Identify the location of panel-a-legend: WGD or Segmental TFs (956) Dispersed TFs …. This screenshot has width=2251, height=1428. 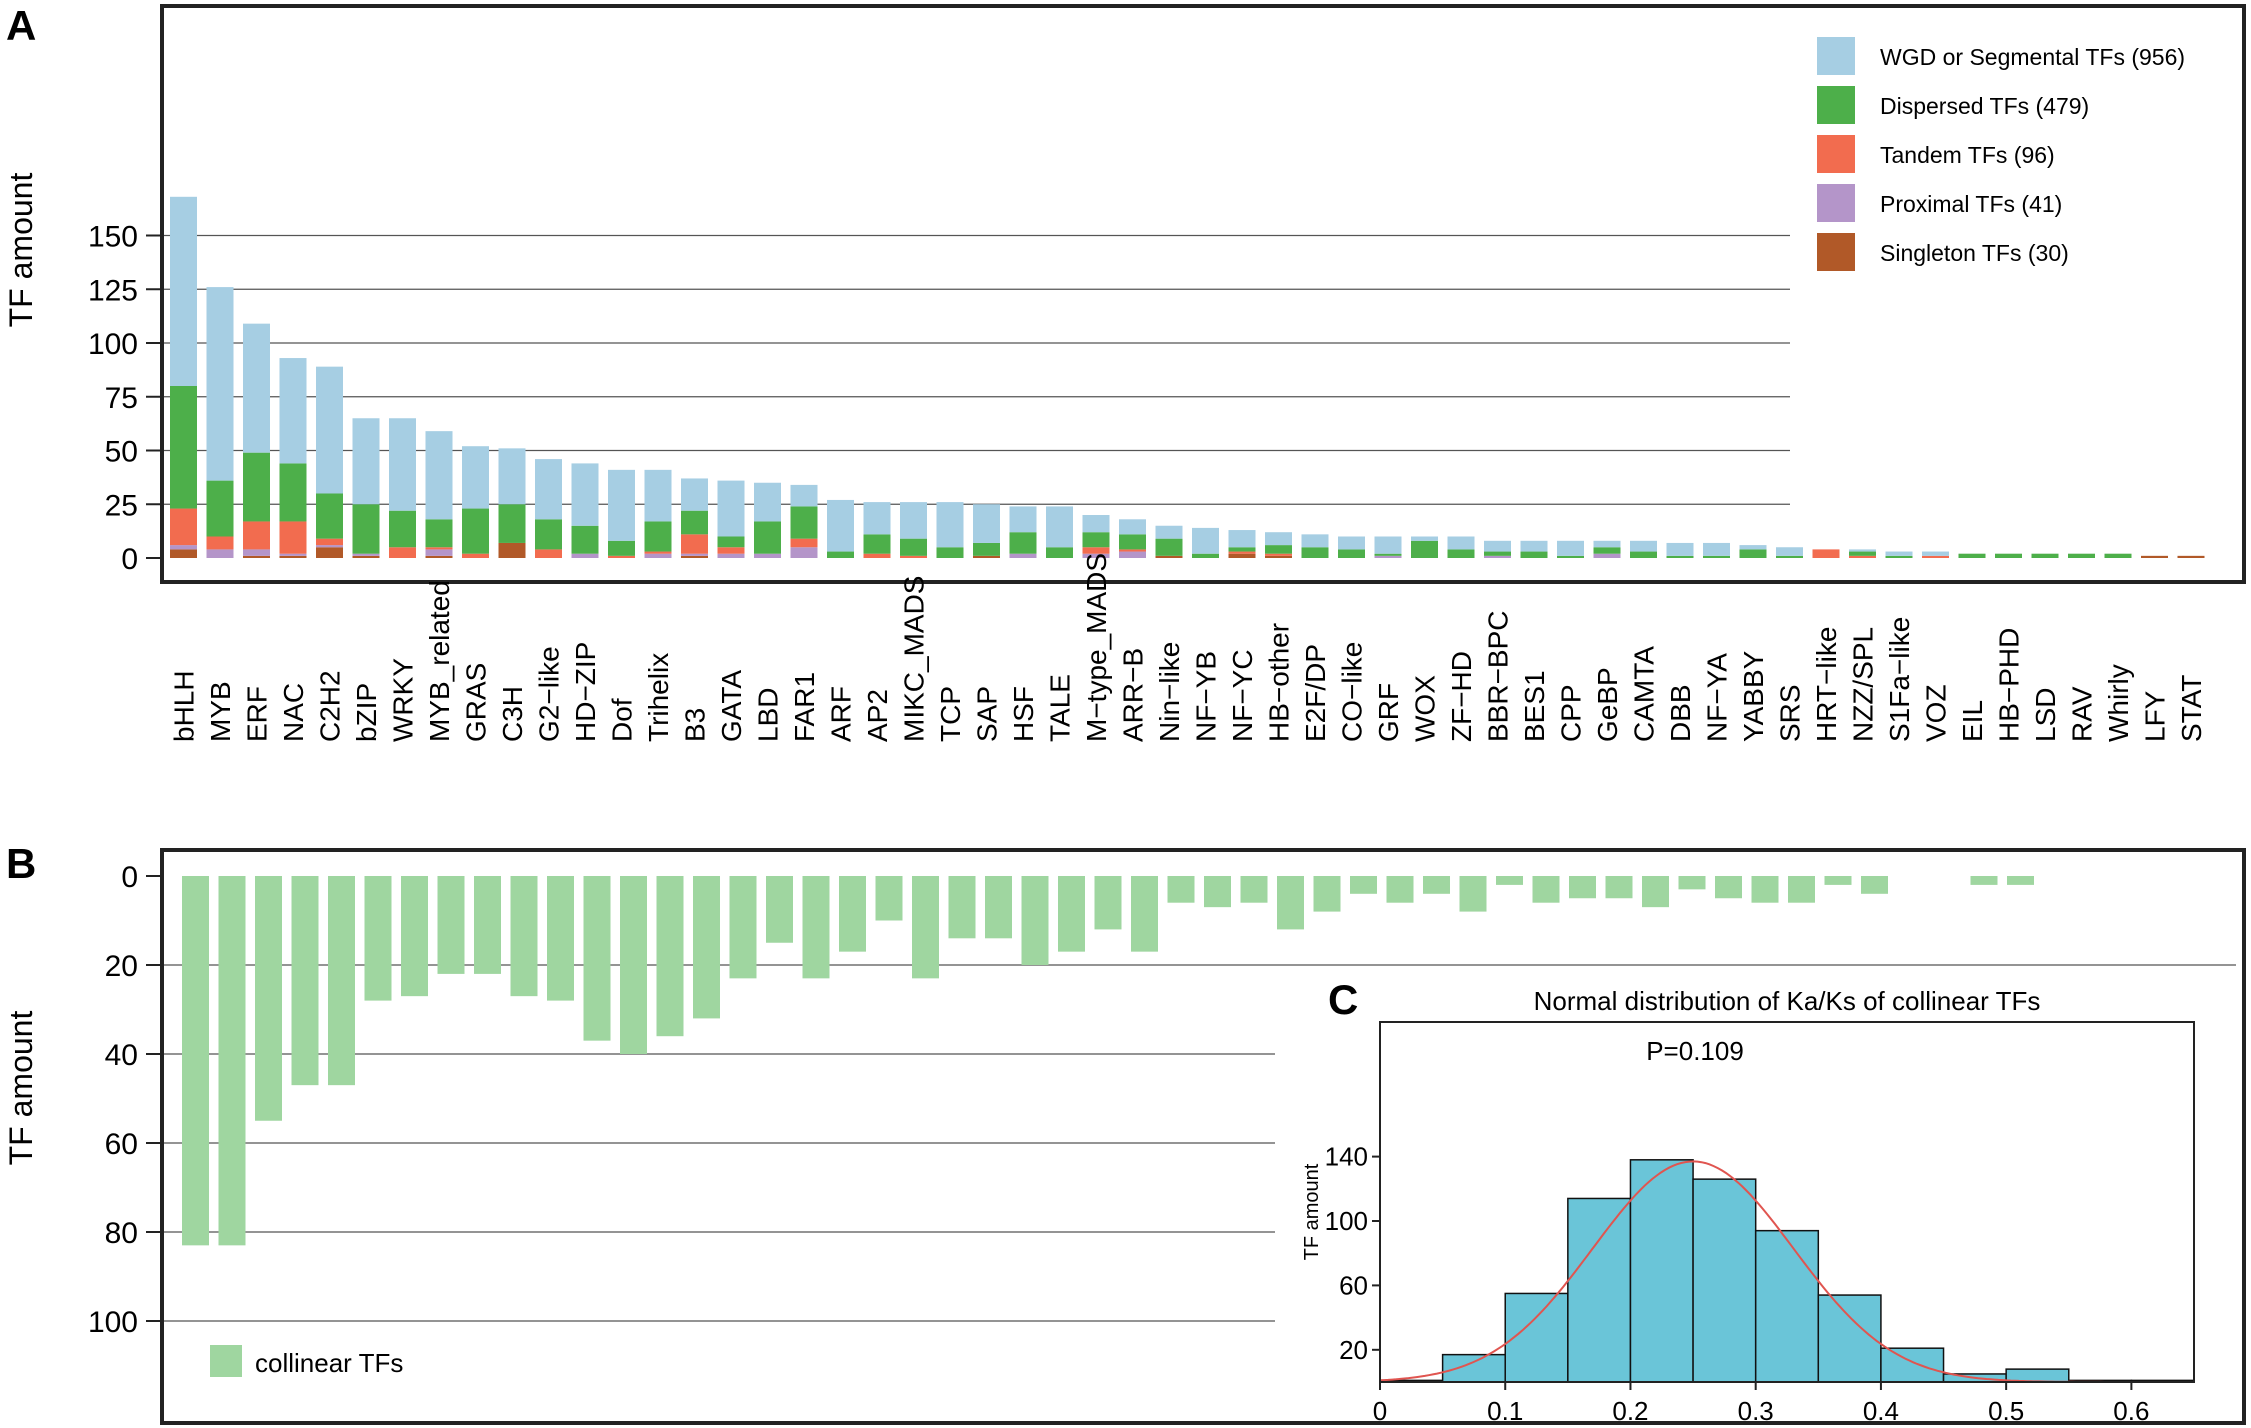
(2001, 154).